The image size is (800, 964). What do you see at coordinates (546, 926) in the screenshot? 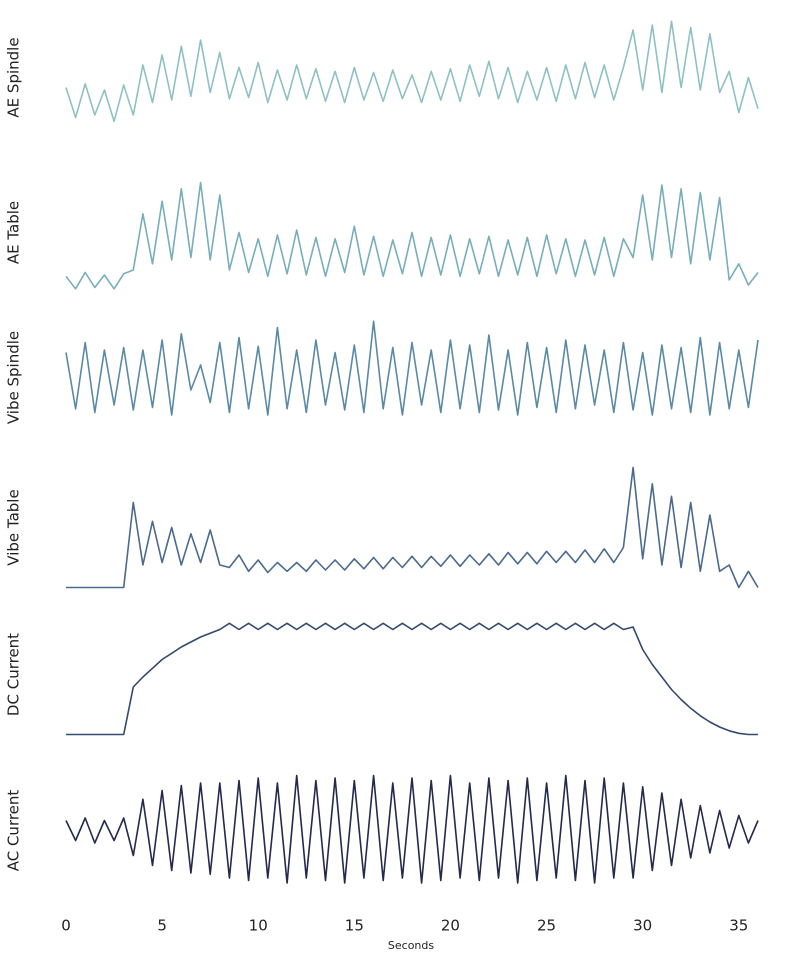
I see `x-tick-label: 25` at bounding box center [546, 926].